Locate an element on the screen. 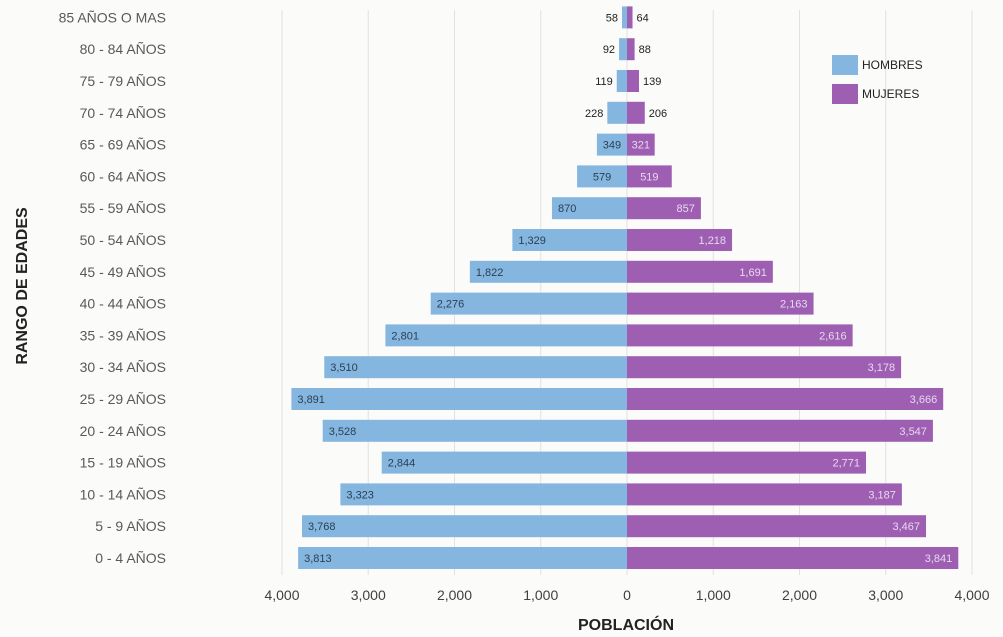 This screenshot has width=1003, height=637. category-label: 30 - 34 AÑOS is located at coordinates (123, 367).